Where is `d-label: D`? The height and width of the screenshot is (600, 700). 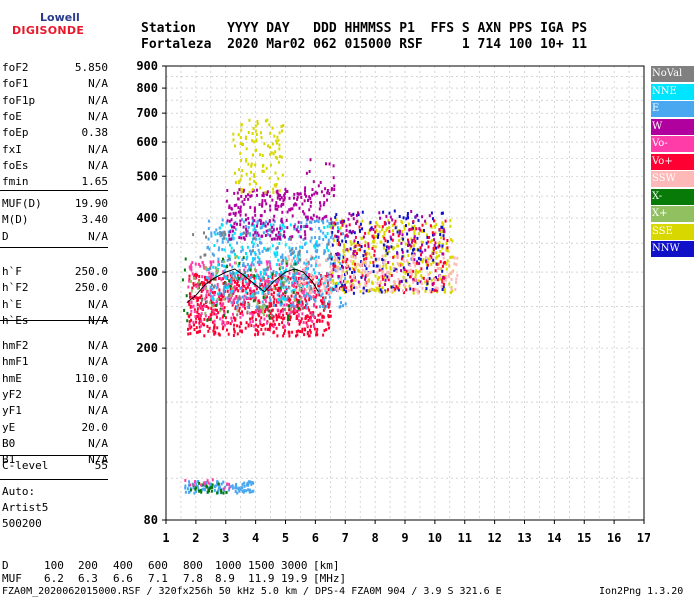 d-label: D is located at coordinates (5, 565).